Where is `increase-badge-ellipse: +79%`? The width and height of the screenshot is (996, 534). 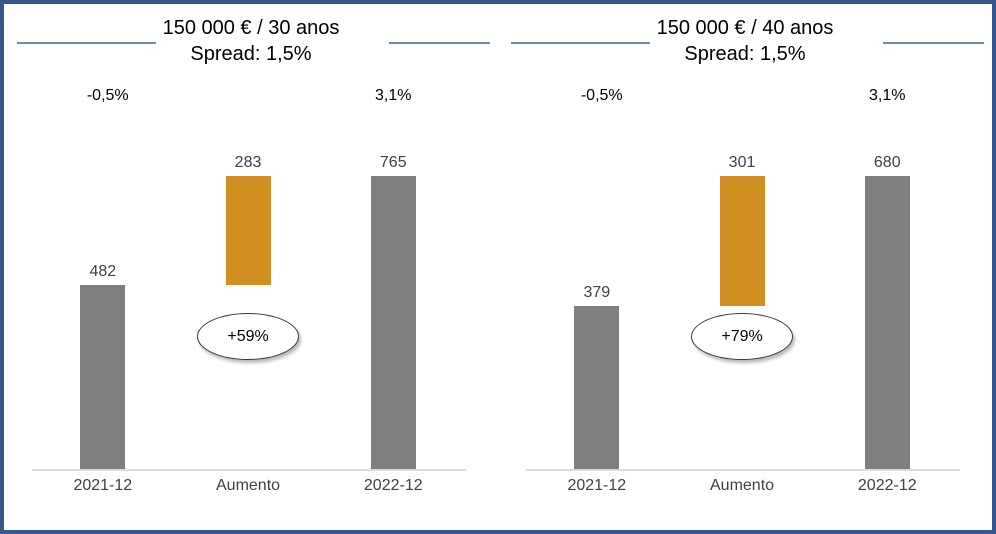
increase-badge-ellipse: +79% is located at coordinates (742, 336).